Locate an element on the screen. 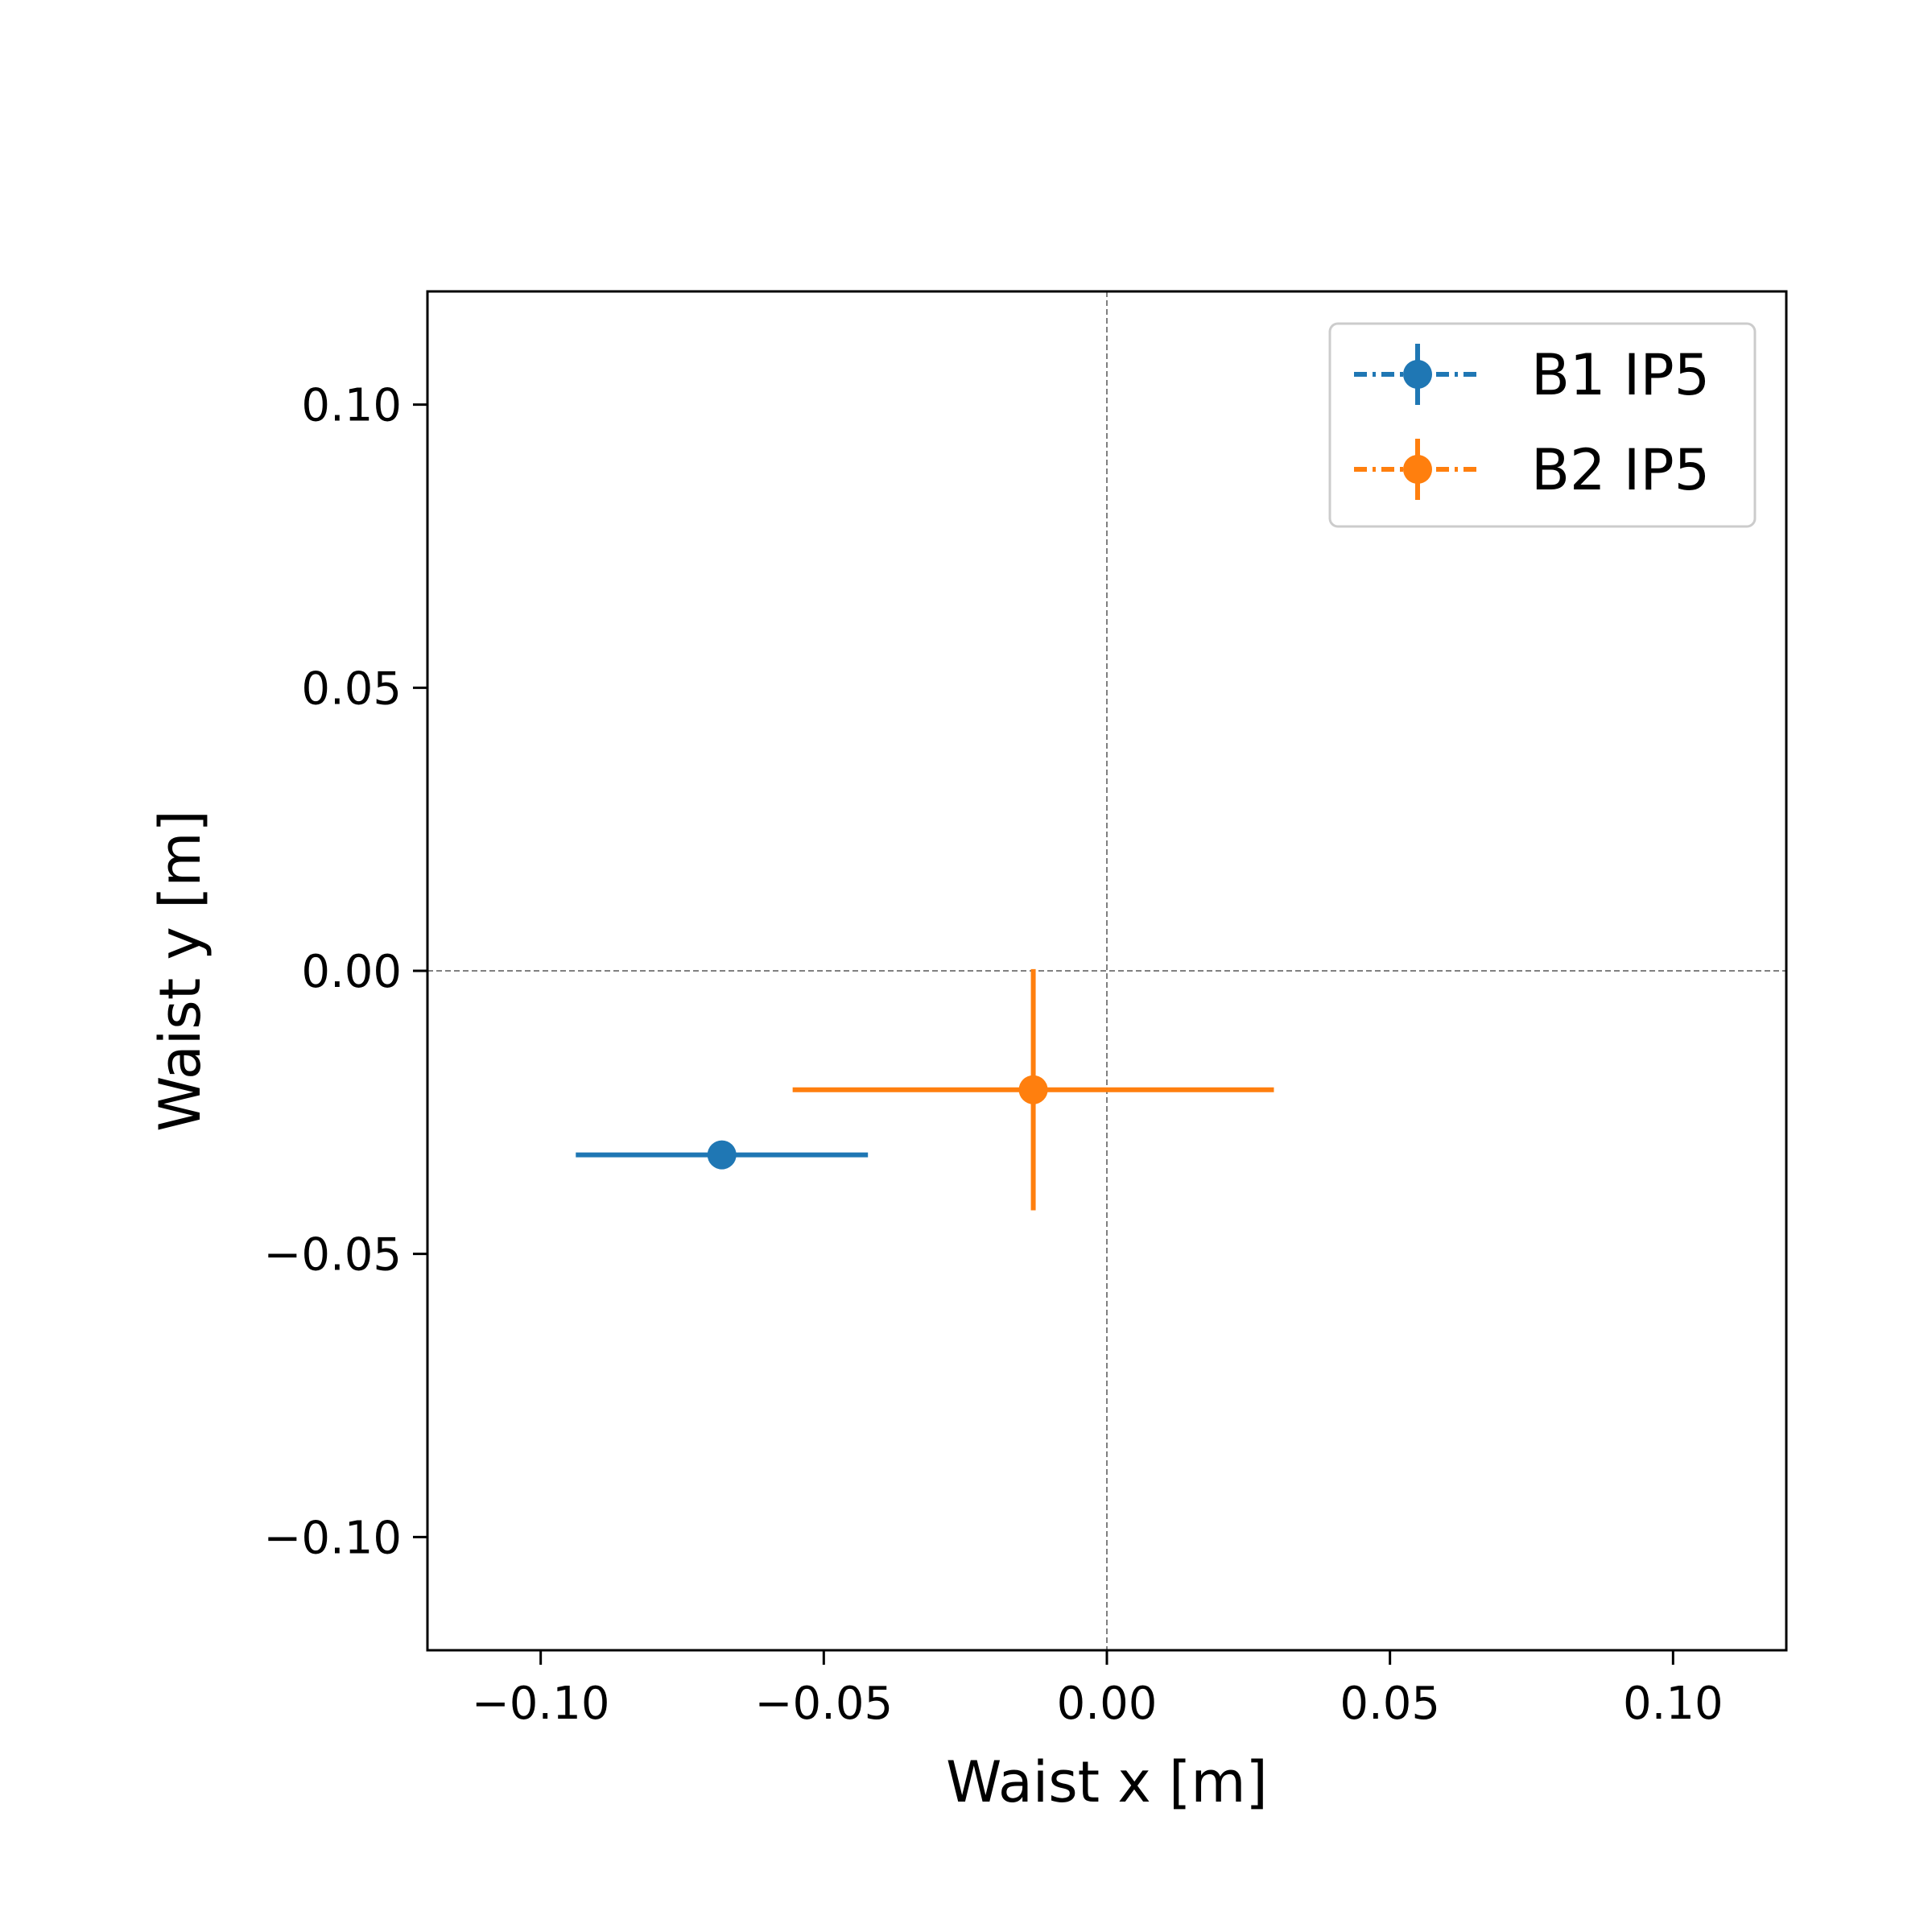 The width and height of the screenshot is (1932, 1932). legend-label: B1 IP5 is located at coordinates (1620, 375).